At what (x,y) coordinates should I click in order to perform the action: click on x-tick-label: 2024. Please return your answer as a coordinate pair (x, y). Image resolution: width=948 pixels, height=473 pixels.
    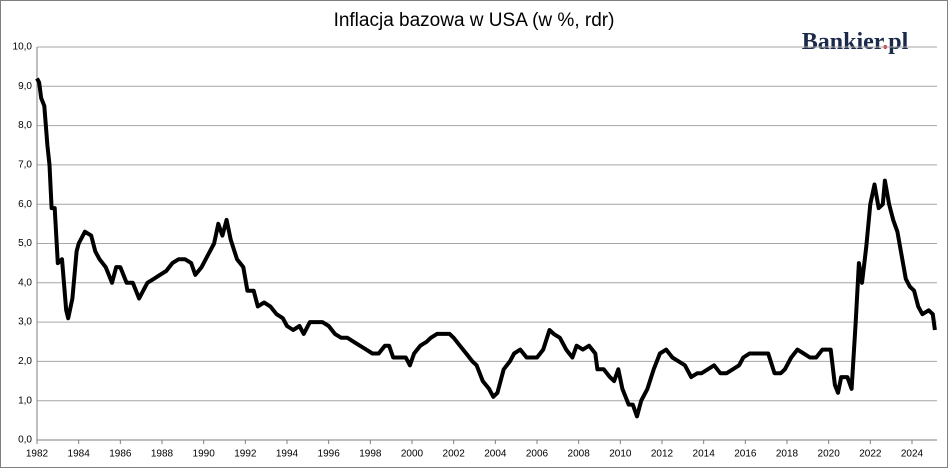
    Looking at the image, I should click on (912, 454).